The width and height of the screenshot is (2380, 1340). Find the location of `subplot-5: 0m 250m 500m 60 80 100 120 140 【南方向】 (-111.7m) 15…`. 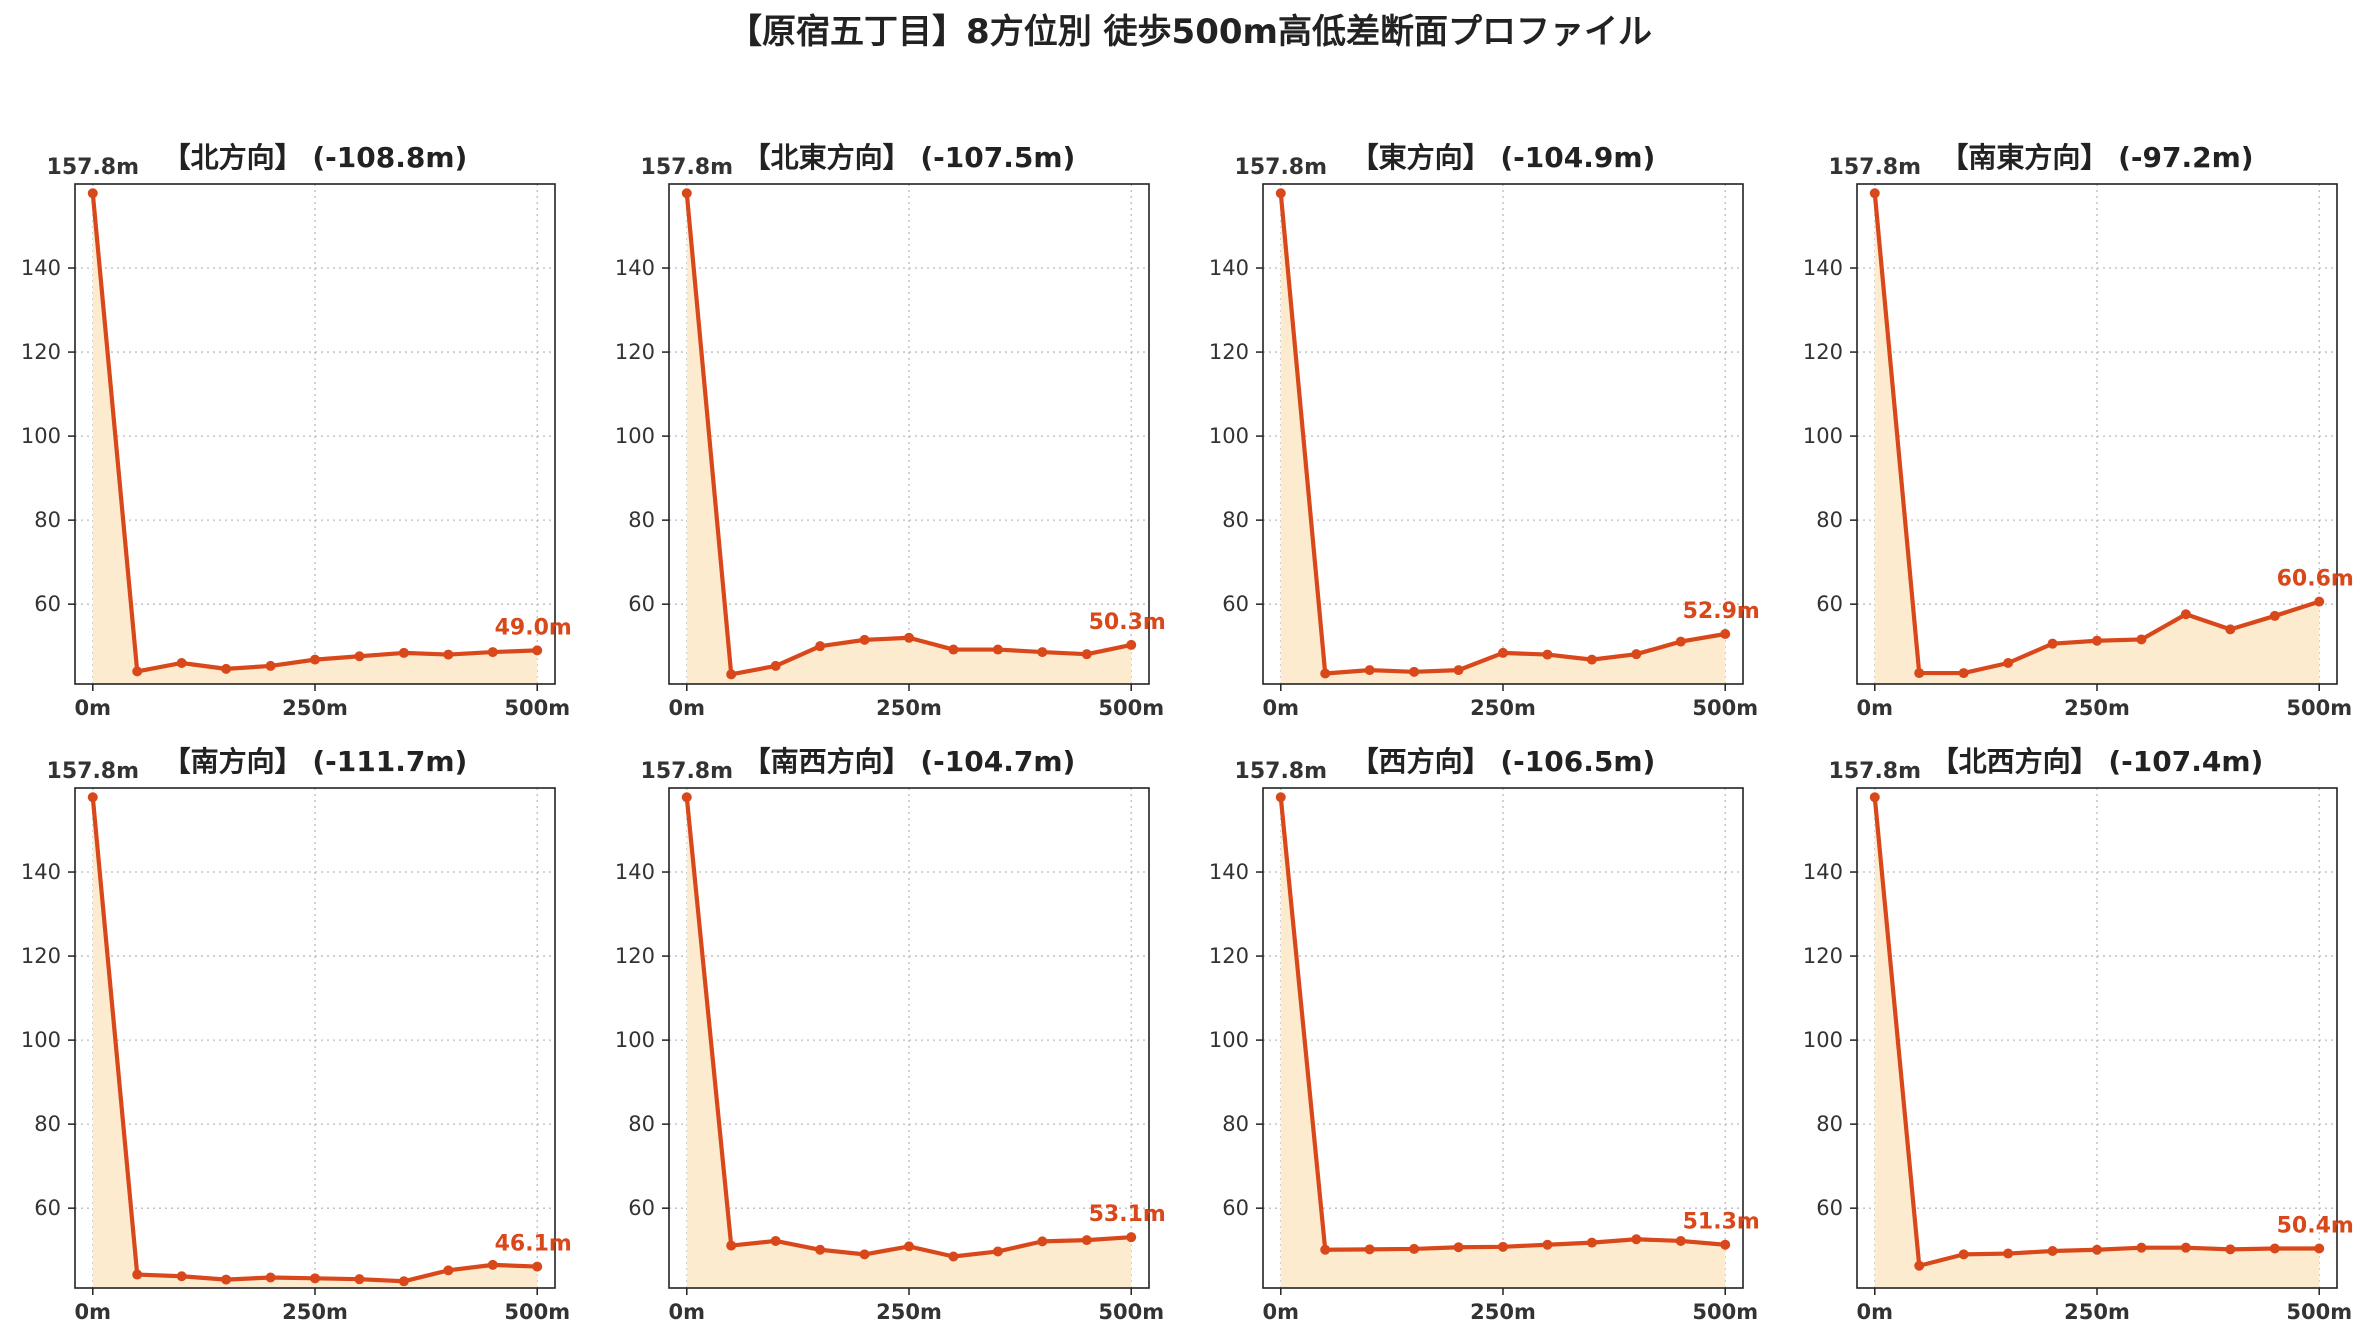

subplot-5: 0m 250m 500m 60 80 100 120 140 【南方向】 (-111.7m) 15… is located at coordinates (296, 1034).